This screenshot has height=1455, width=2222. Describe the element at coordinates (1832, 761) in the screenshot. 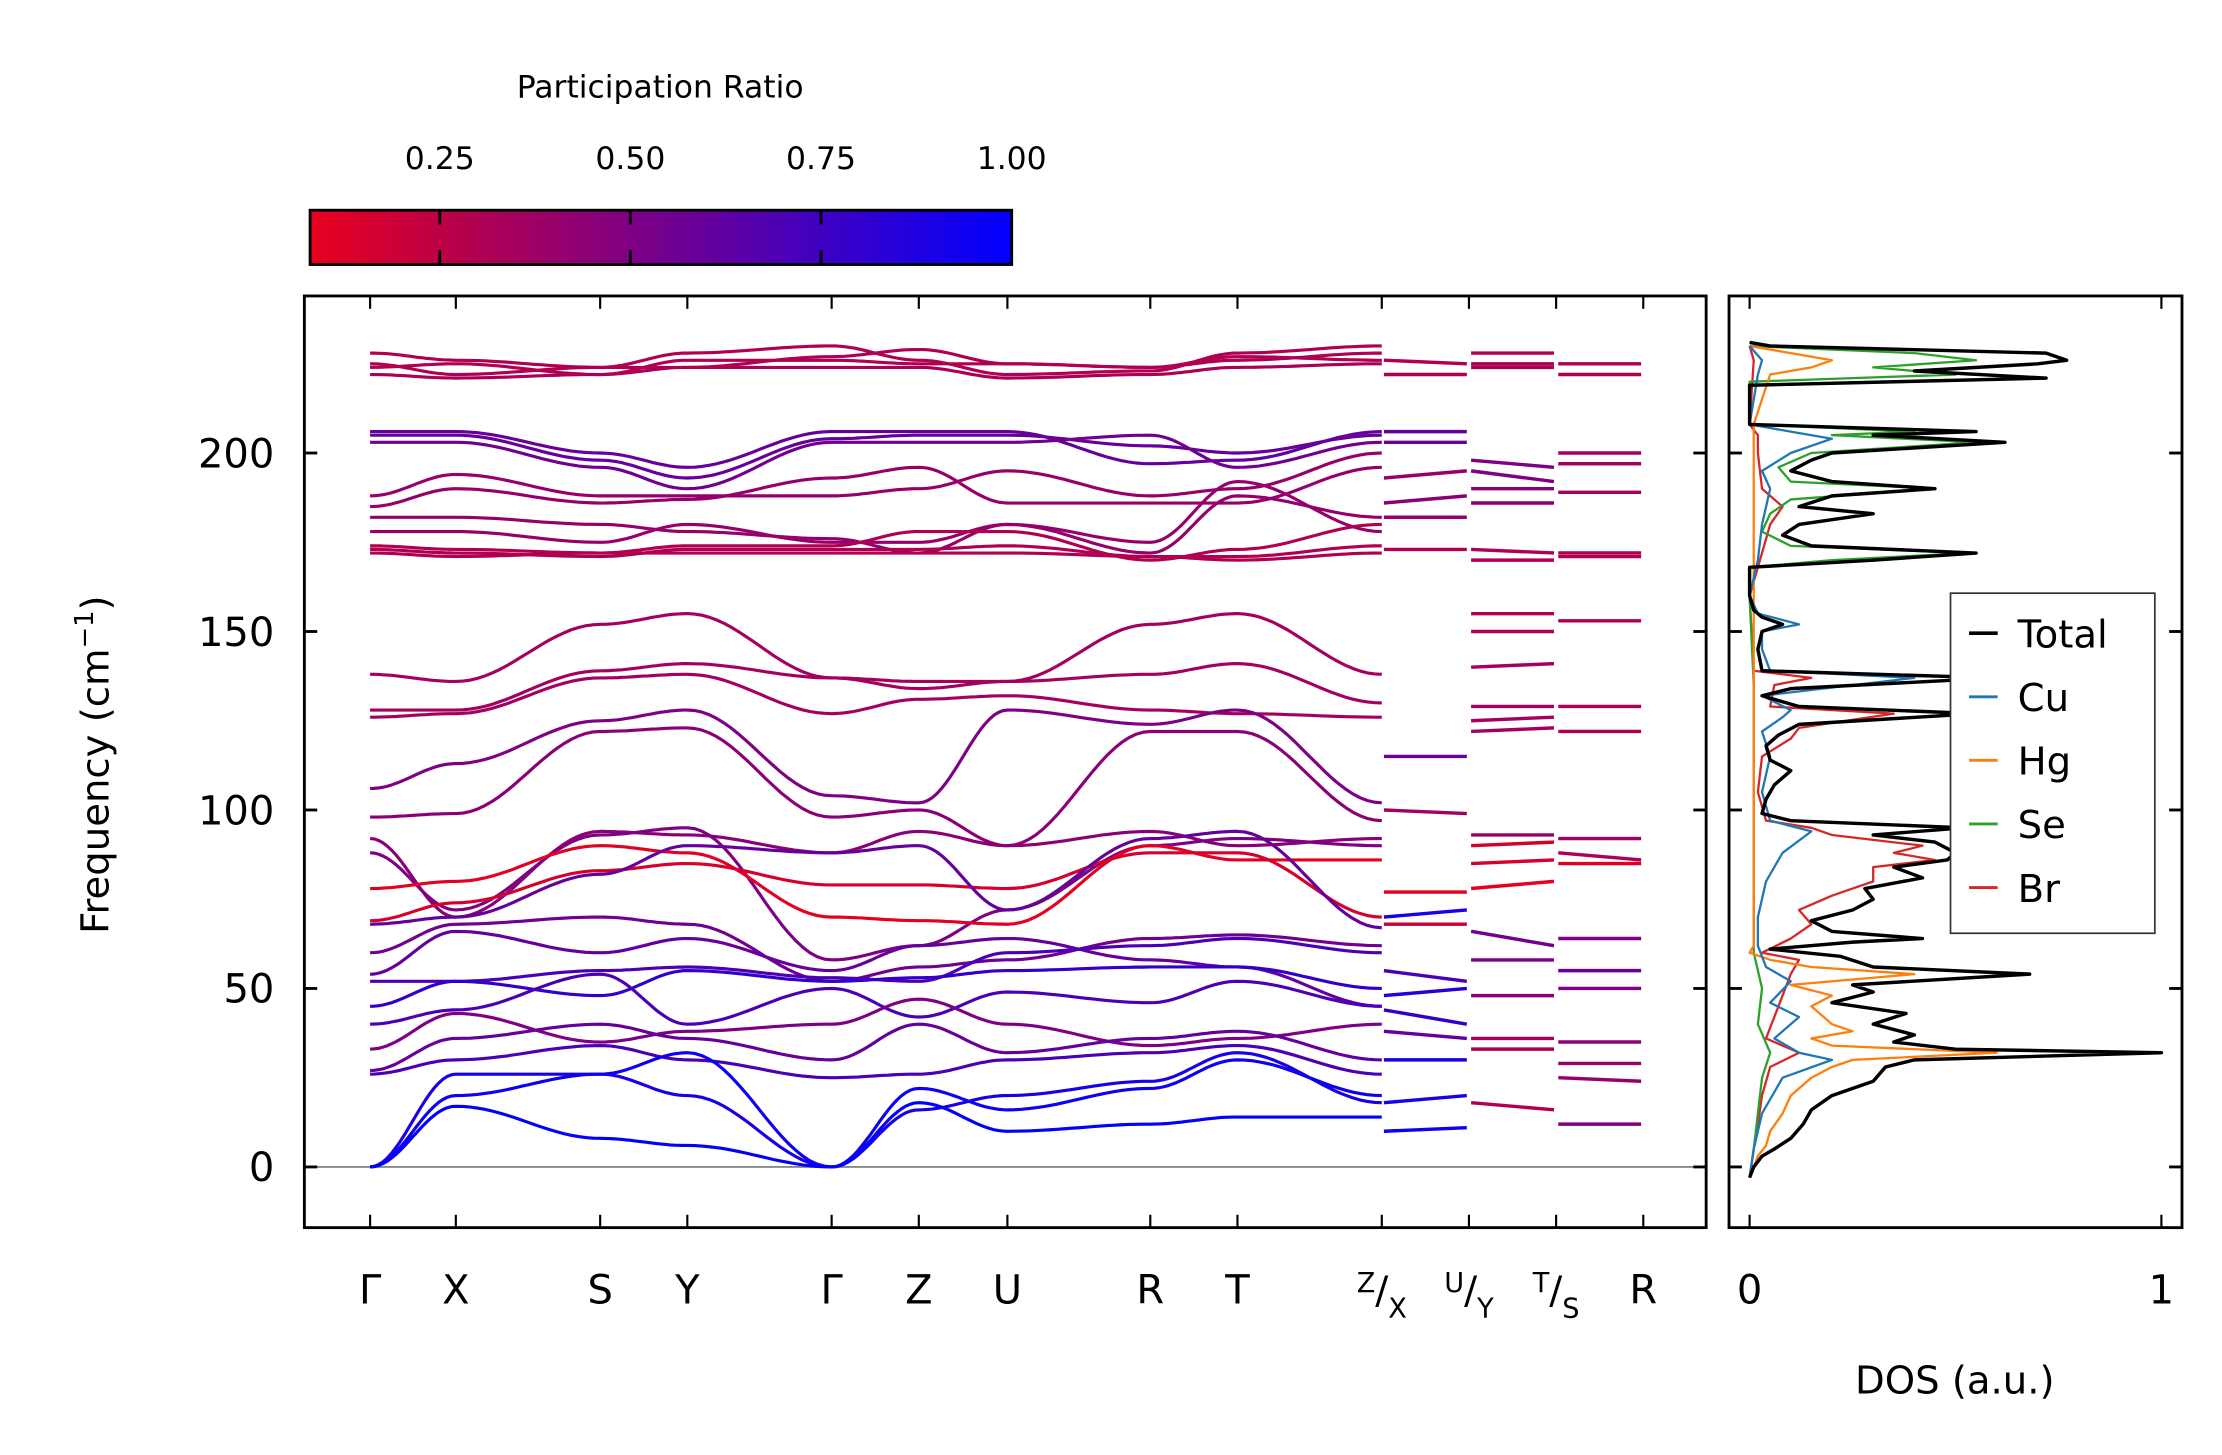

I see `dos-curve-cu` at that location.